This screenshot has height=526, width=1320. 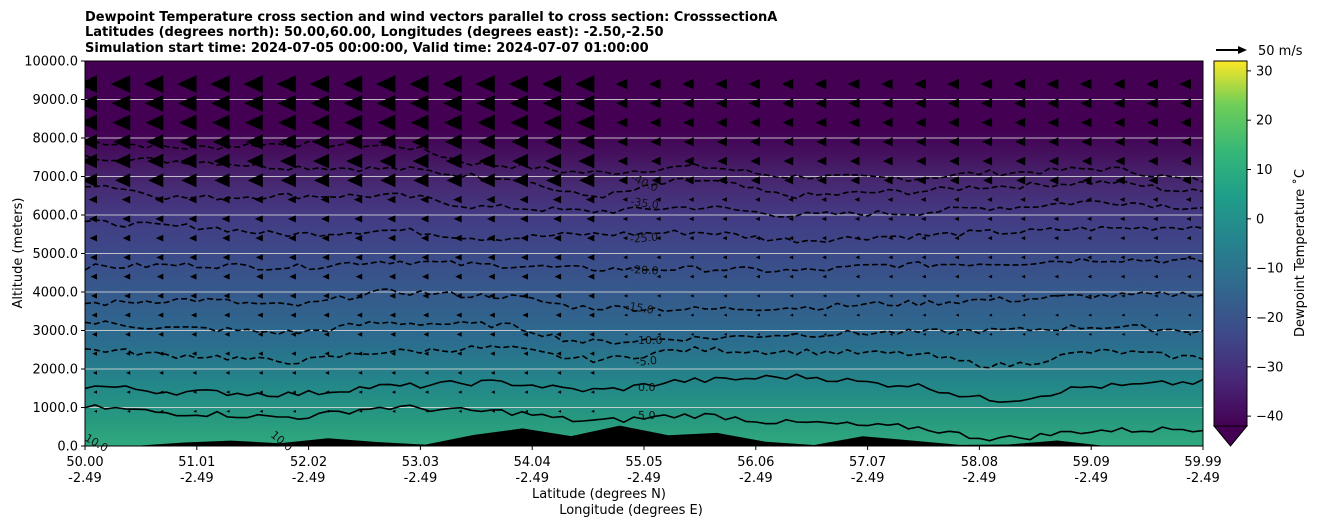 I want to click on colorbar-tick-label: −20, so click(x=1269, y=318).